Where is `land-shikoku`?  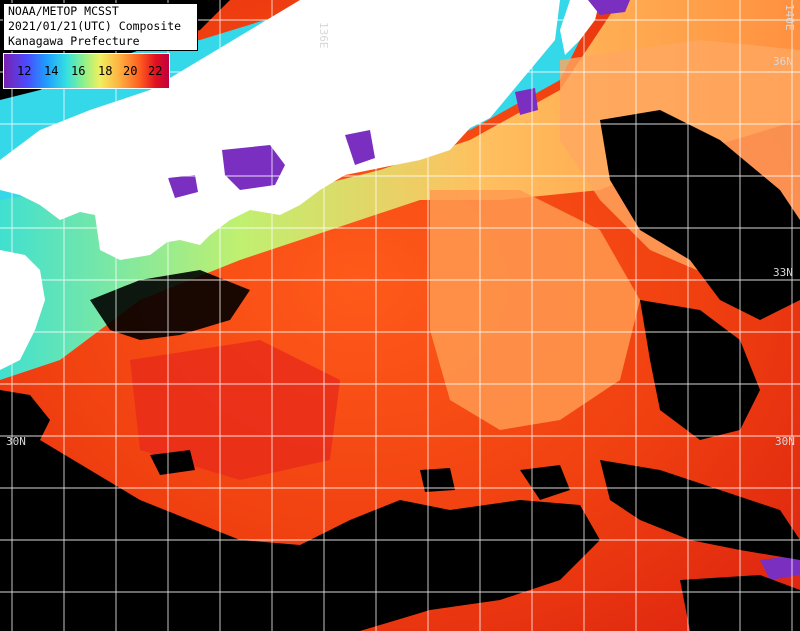
land-shikoku is located at coordinates (132, 237).